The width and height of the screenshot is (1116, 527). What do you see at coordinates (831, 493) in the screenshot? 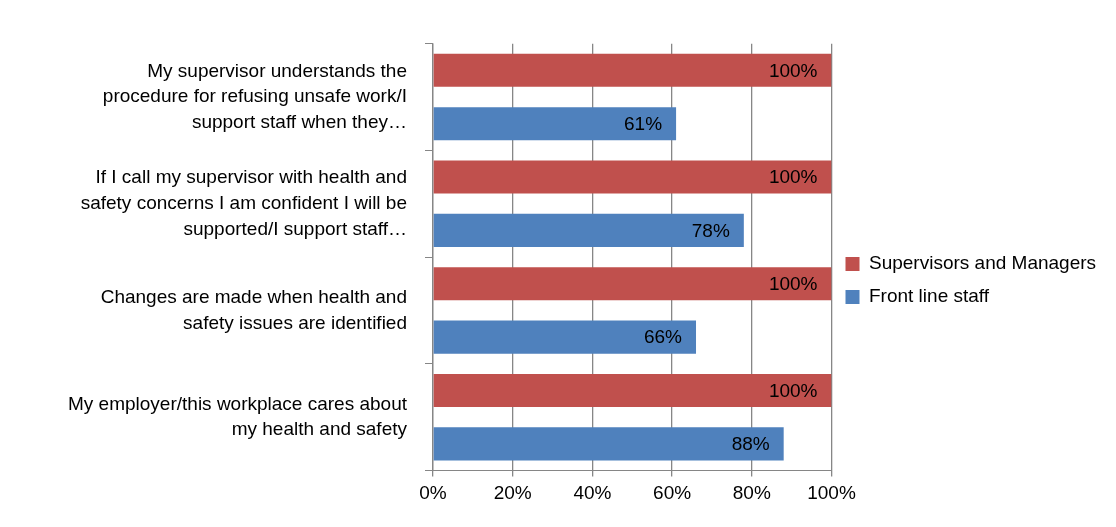
I see `x-tick-label: 100%` at bounding box center [831, 493].